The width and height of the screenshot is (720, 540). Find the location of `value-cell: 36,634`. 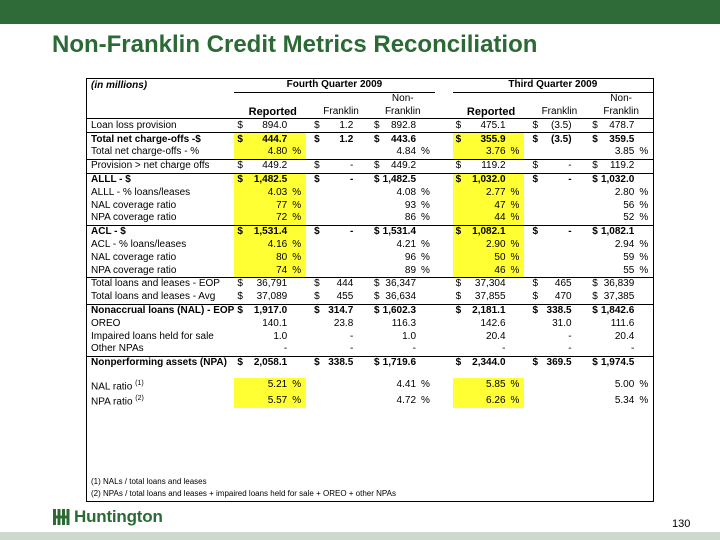

value-cell: 36,634 is located at coordinates (401, 297).